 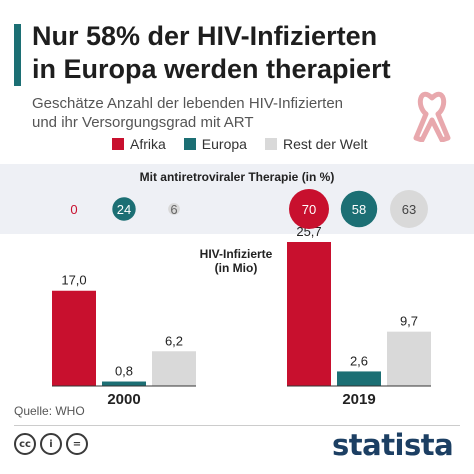 What do you see at coordinates (236, 268) in the screenshot?
I see `ylabel-line-2: (in Mio)` at bounding box center [236, 268].